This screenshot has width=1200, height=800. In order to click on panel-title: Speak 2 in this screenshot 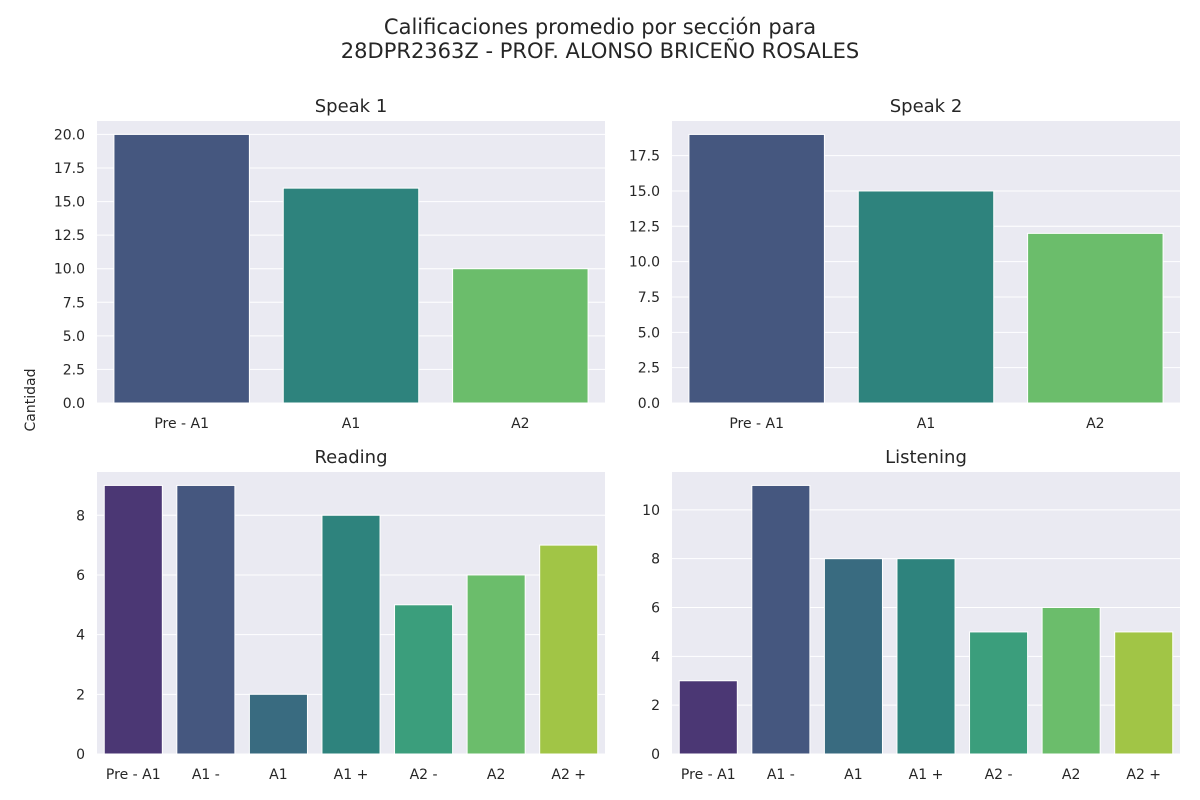, I will do `click(926, 106)`.